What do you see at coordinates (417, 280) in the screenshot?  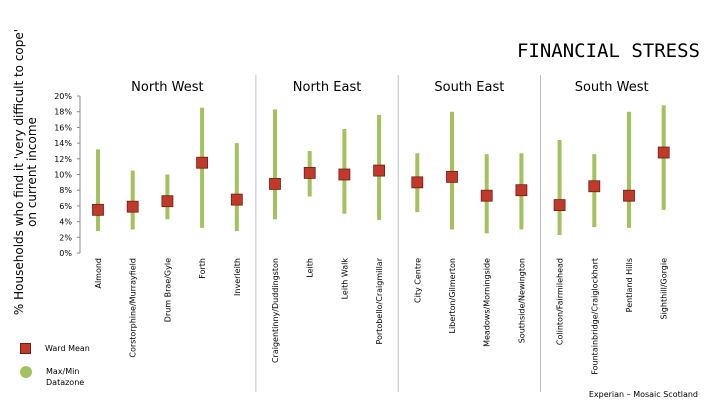 I see `category-label: City Centre` at bounding box center [417, 280].